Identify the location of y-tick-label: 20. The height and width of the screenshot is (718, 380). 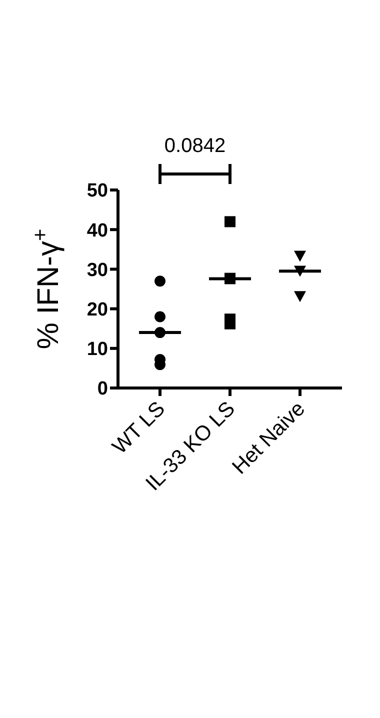
(97, 310).